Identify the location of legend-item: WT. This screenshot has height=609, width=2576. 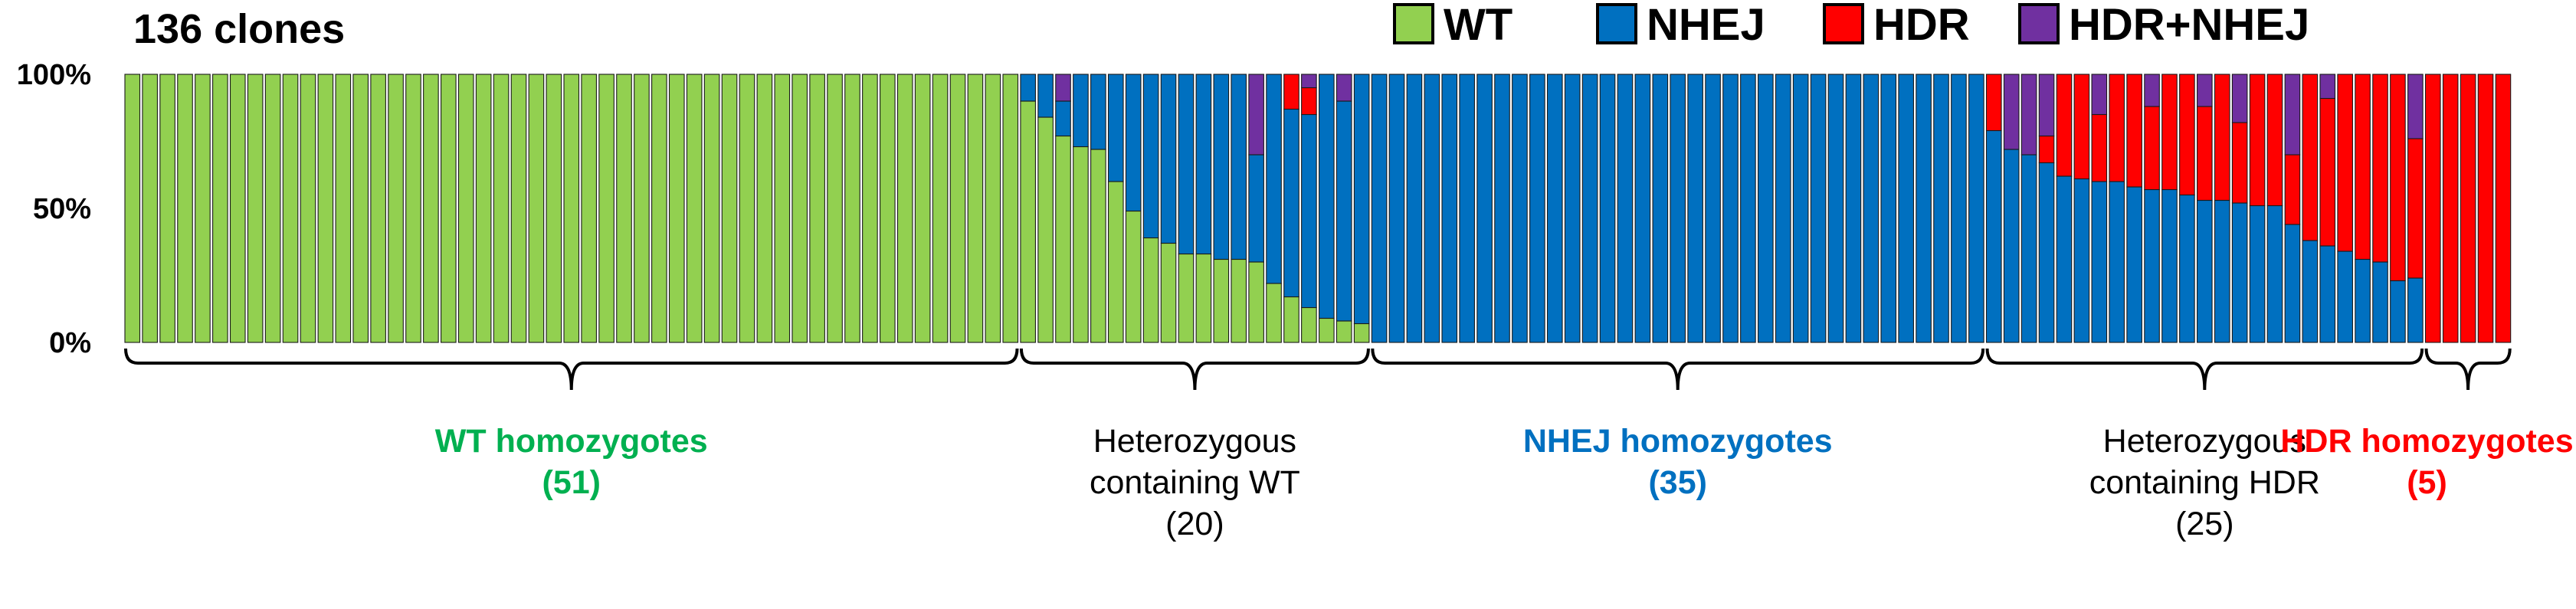
(1453, 25).